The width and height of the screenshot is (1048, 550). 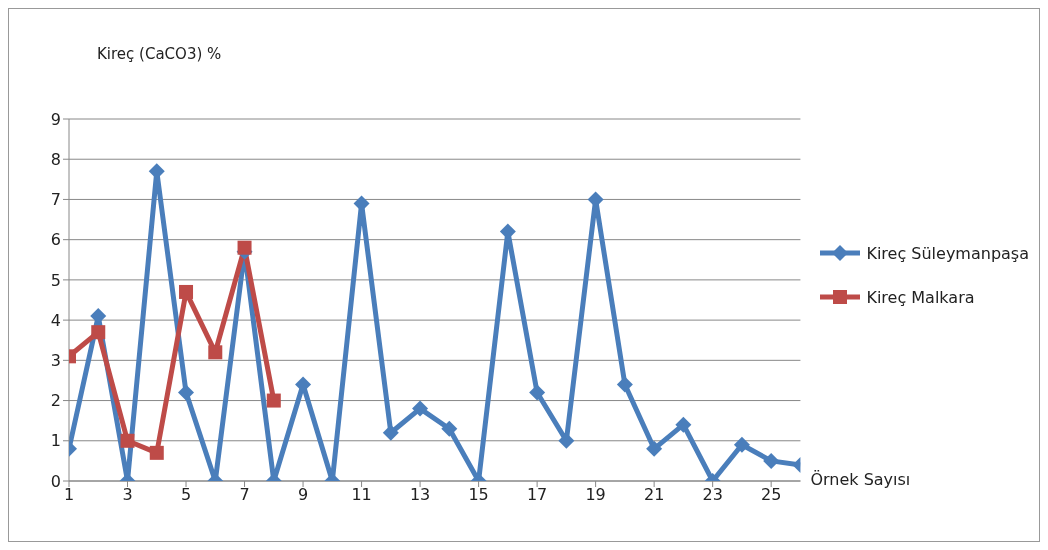 I want to click on y-tick-label: 9, so click(x=55, y=119).